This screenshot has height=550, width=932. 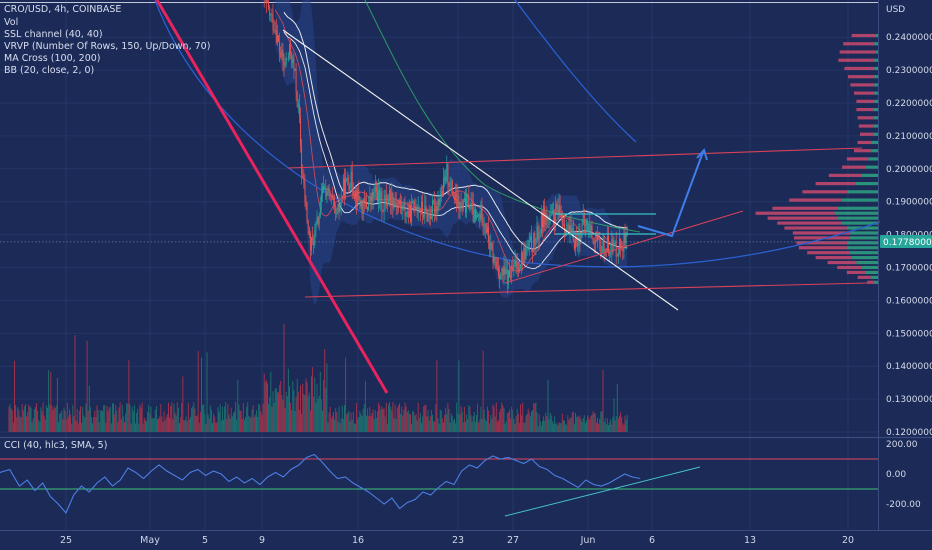 What do you see at coordinates (53, 34) in the screenshot?
I see `legend-ssl-channel: SSL channel (40, 40)` at bounding box center [53, 34].